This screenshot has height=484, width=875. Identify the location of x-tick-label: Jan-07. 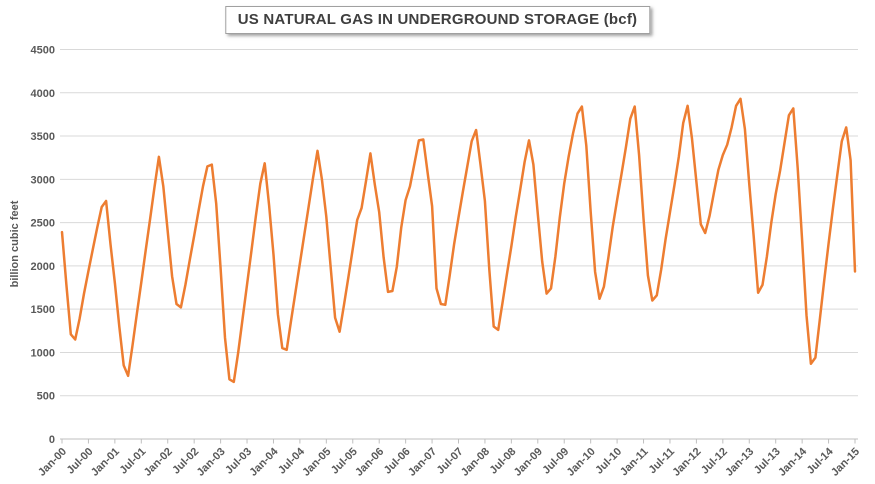
(422, 462).